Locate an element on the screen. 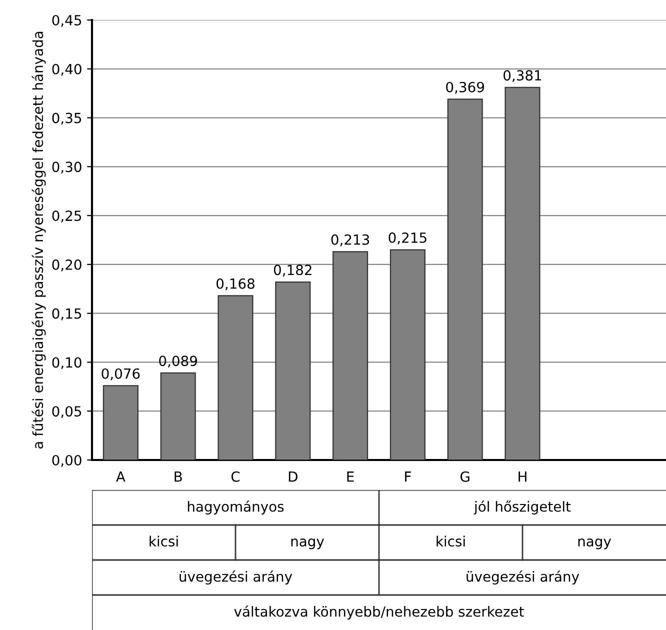 This screenshot has width=666, height=630. y-tick-label: 0,35 is located at coordinates (67, 118).